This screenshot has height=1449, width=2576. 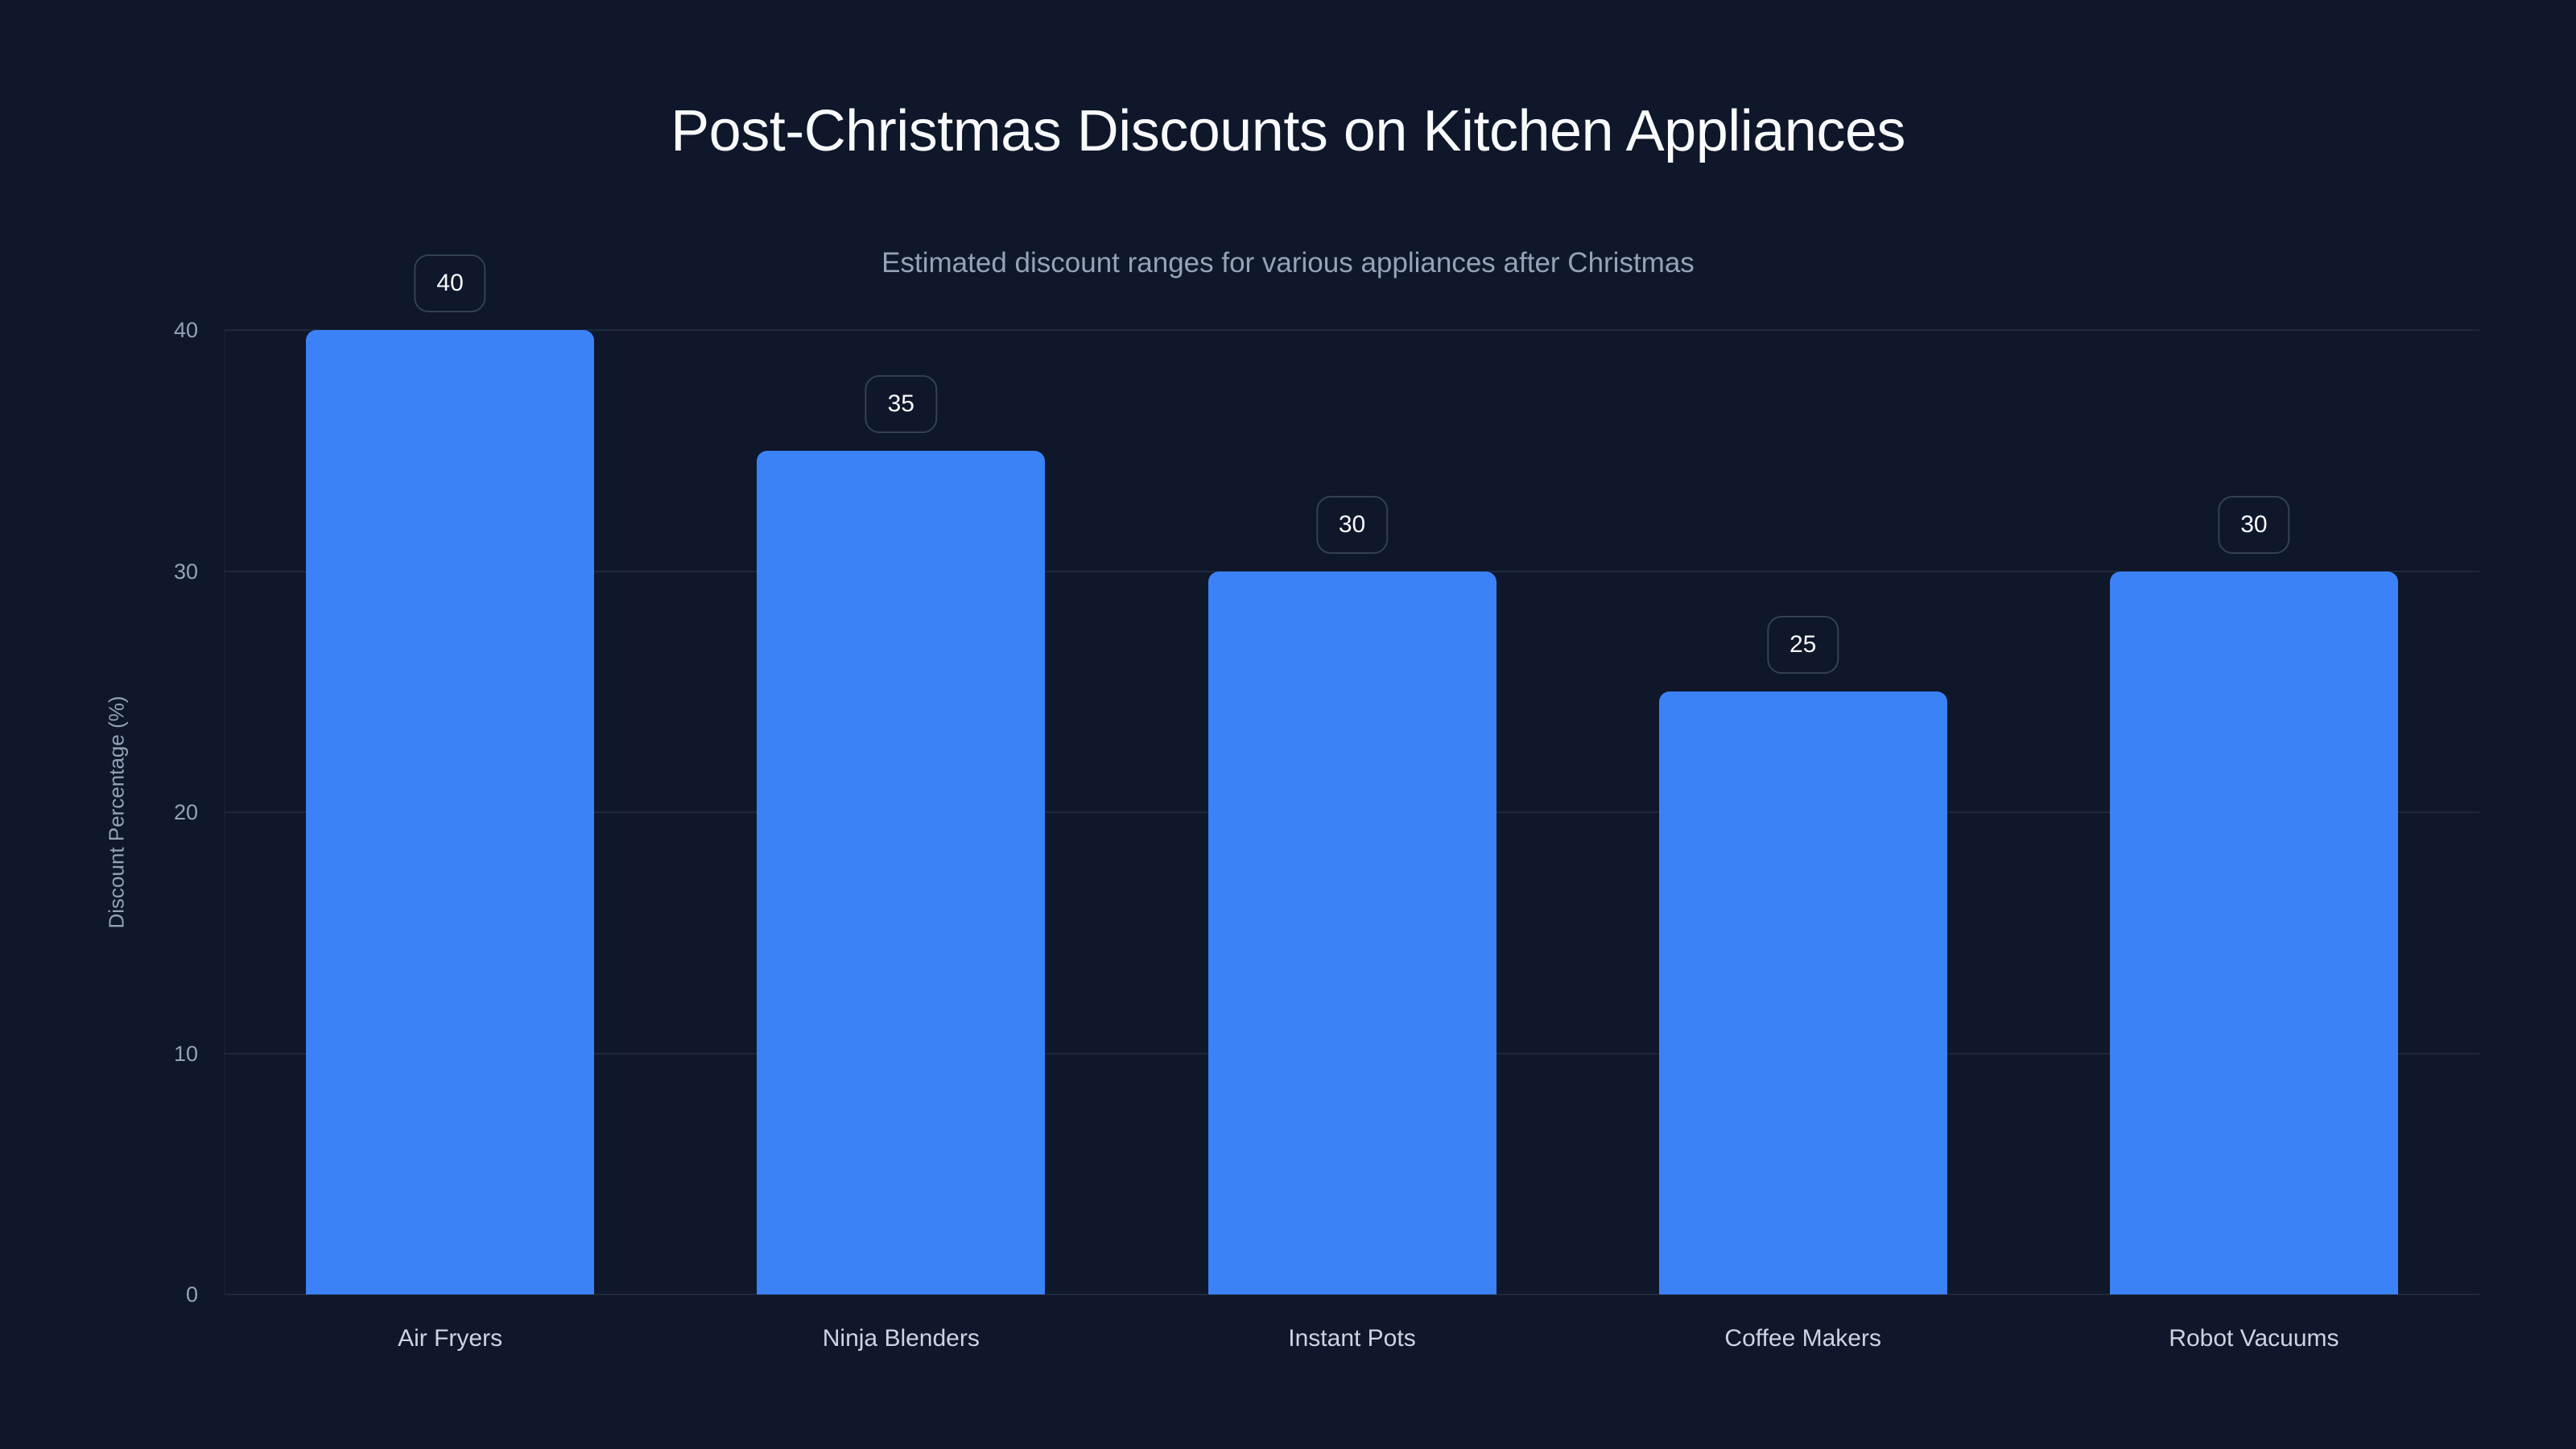 I want to click on y-axis-title: Discount Percentage (%), so click(x=116, y=812).